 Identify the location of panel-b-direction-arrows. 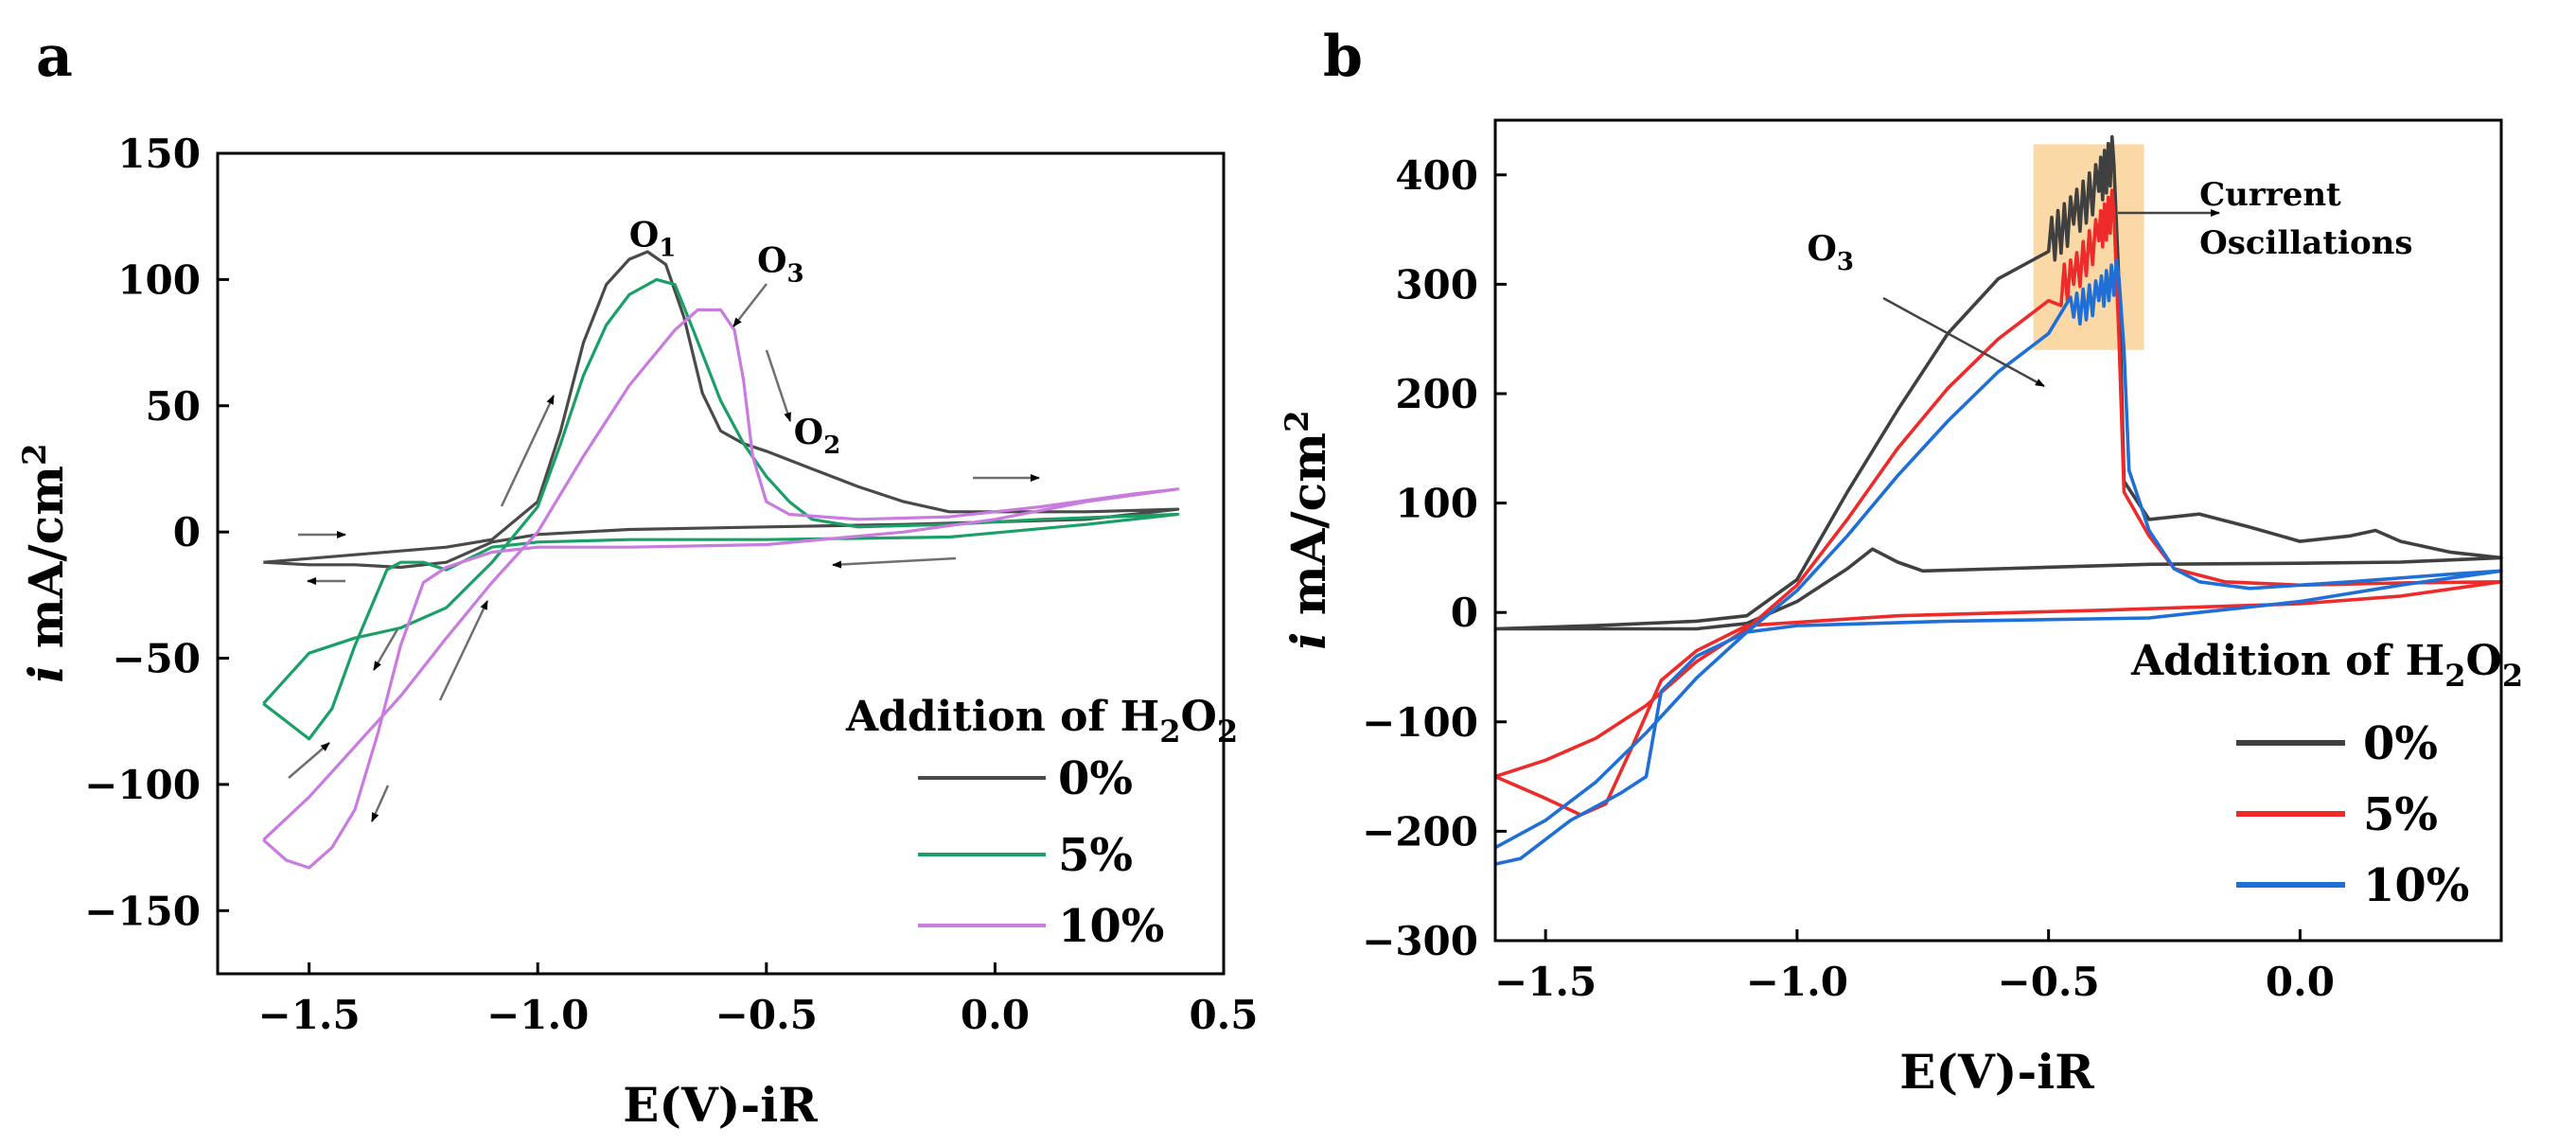
(2051, 299).